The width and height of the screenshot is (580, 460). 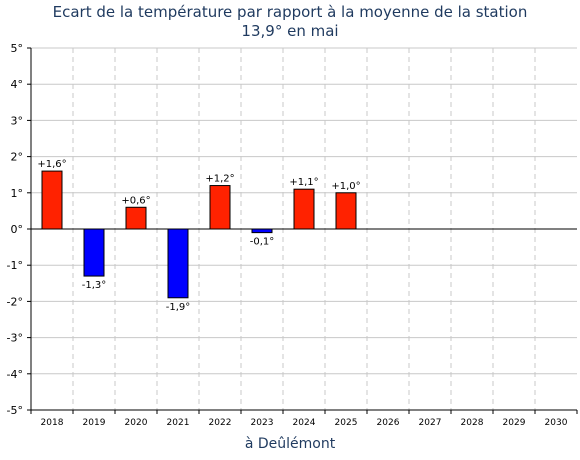 I want to click on y-tick-label: 1°, so click(x=17, y=193).